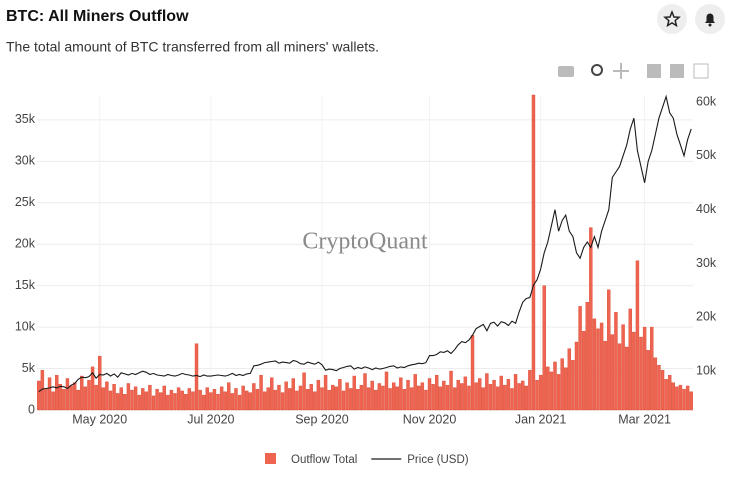 This screenshot has width=737, height=480. What do you see at coordinates (597, 70) in the screenshot?
I see `zoom-icon` at bounding box center [597, 70].